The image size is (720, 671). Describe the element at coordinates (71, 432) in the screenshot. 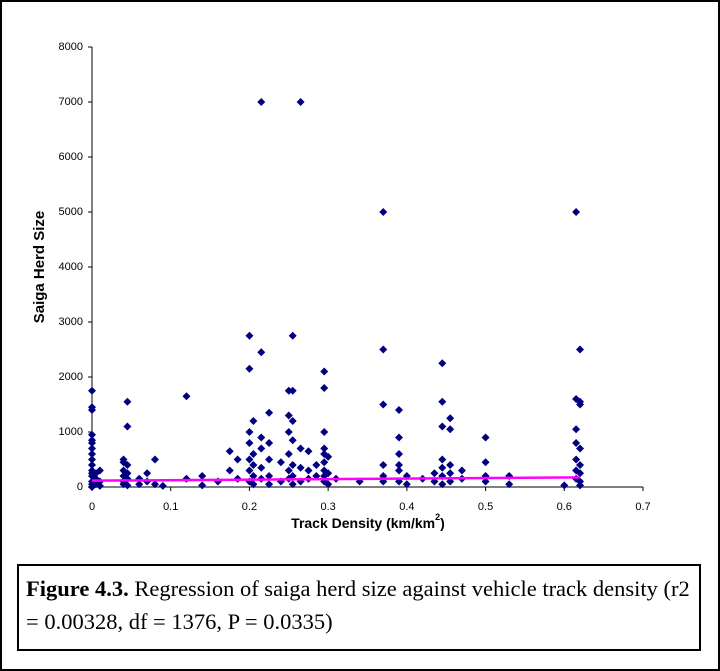

I see `y-tick-label: 1000` at that location.